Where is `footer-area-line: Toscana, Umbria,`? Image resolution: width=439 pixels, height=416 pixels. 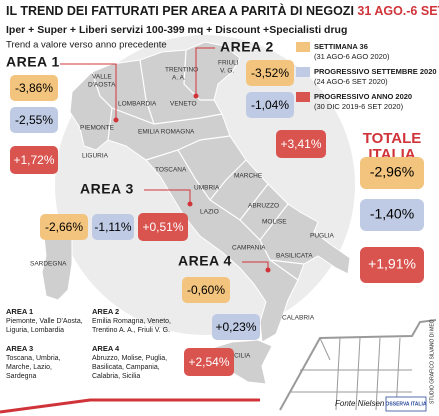 footer-area-line: Toscana, Umbria, is located at coordinates (33, 358).